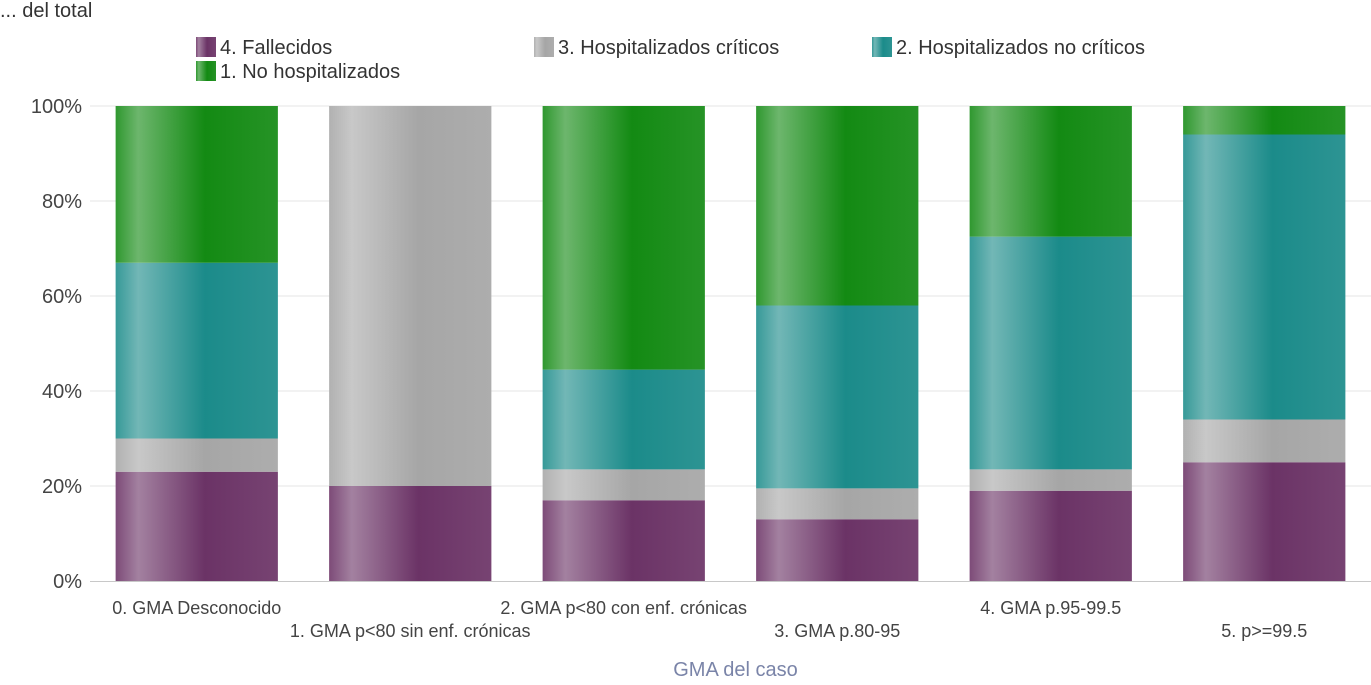  I want to click on x-tick-label: 5. p>=99.5, so click(1264, 631).